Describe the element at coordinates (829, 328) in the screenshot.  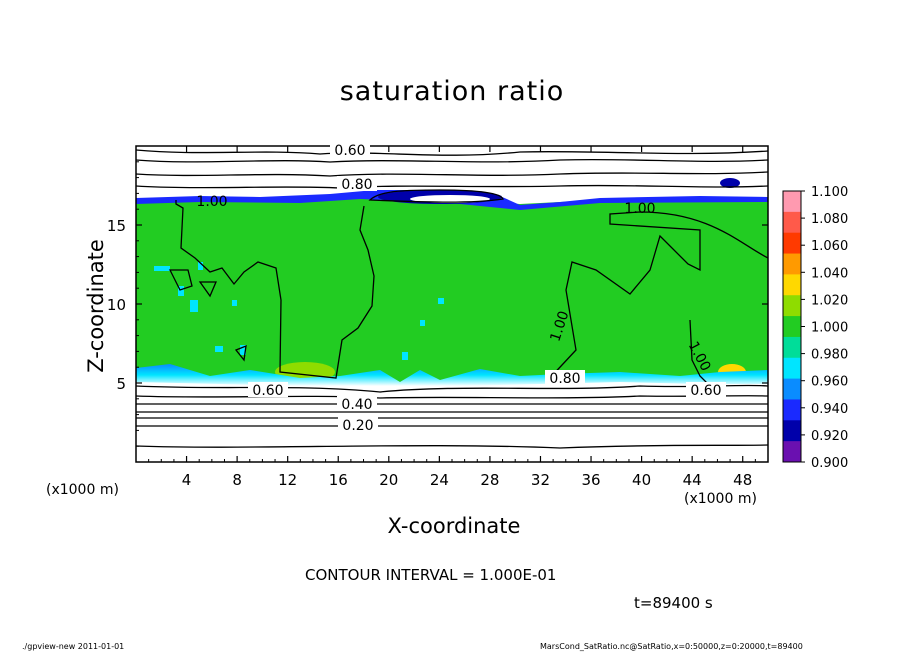
I see `colorbar-label: 1.000` at that location.